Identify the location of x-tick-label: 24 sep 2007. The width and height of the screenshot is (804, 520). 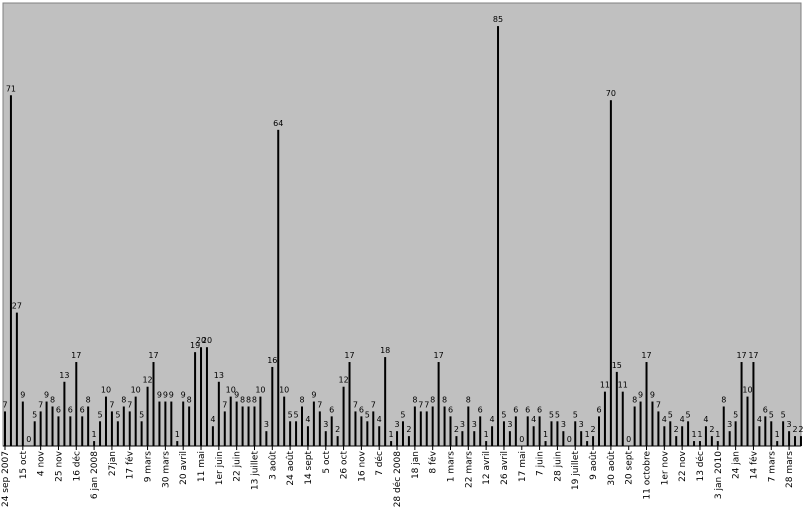
(6, 479).